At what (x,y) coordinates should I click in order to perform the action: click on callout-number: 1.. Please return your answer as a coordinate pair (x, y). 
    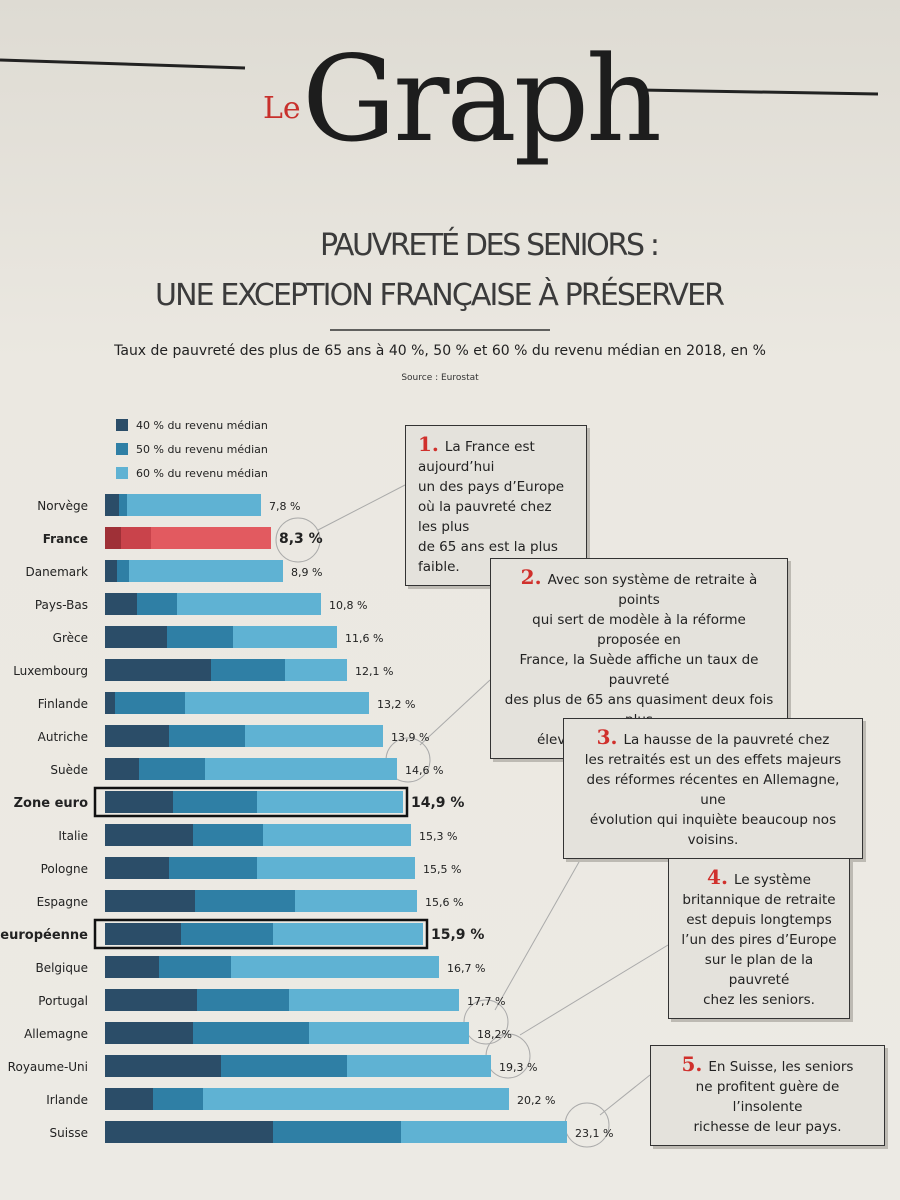
    Looking at the image, I should click on (428, 444).